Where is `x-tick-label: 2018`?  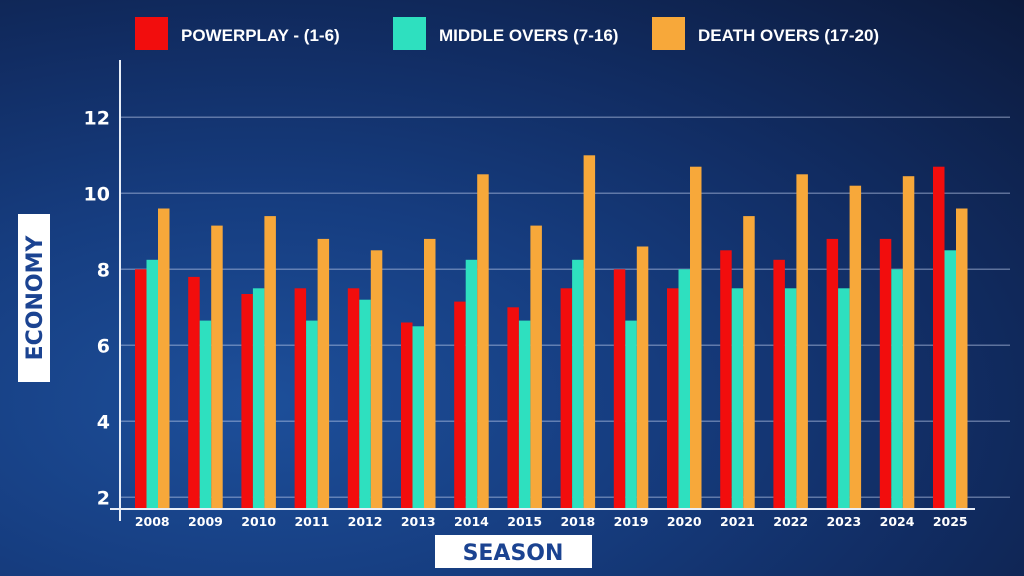 x-tick-label: 2018 is located at coordinates (577, 521).